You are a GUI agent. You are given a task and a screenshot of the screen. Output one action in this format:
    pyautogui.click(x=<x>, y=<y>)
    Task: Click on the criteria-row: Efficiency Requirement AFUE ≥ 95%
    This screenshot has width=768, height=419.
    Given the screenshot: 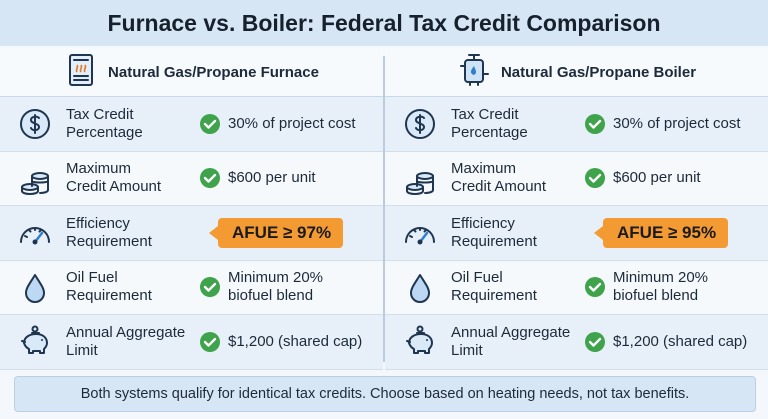 What is the action you would take?
    pyautogui.click(x=576, y=233)
    